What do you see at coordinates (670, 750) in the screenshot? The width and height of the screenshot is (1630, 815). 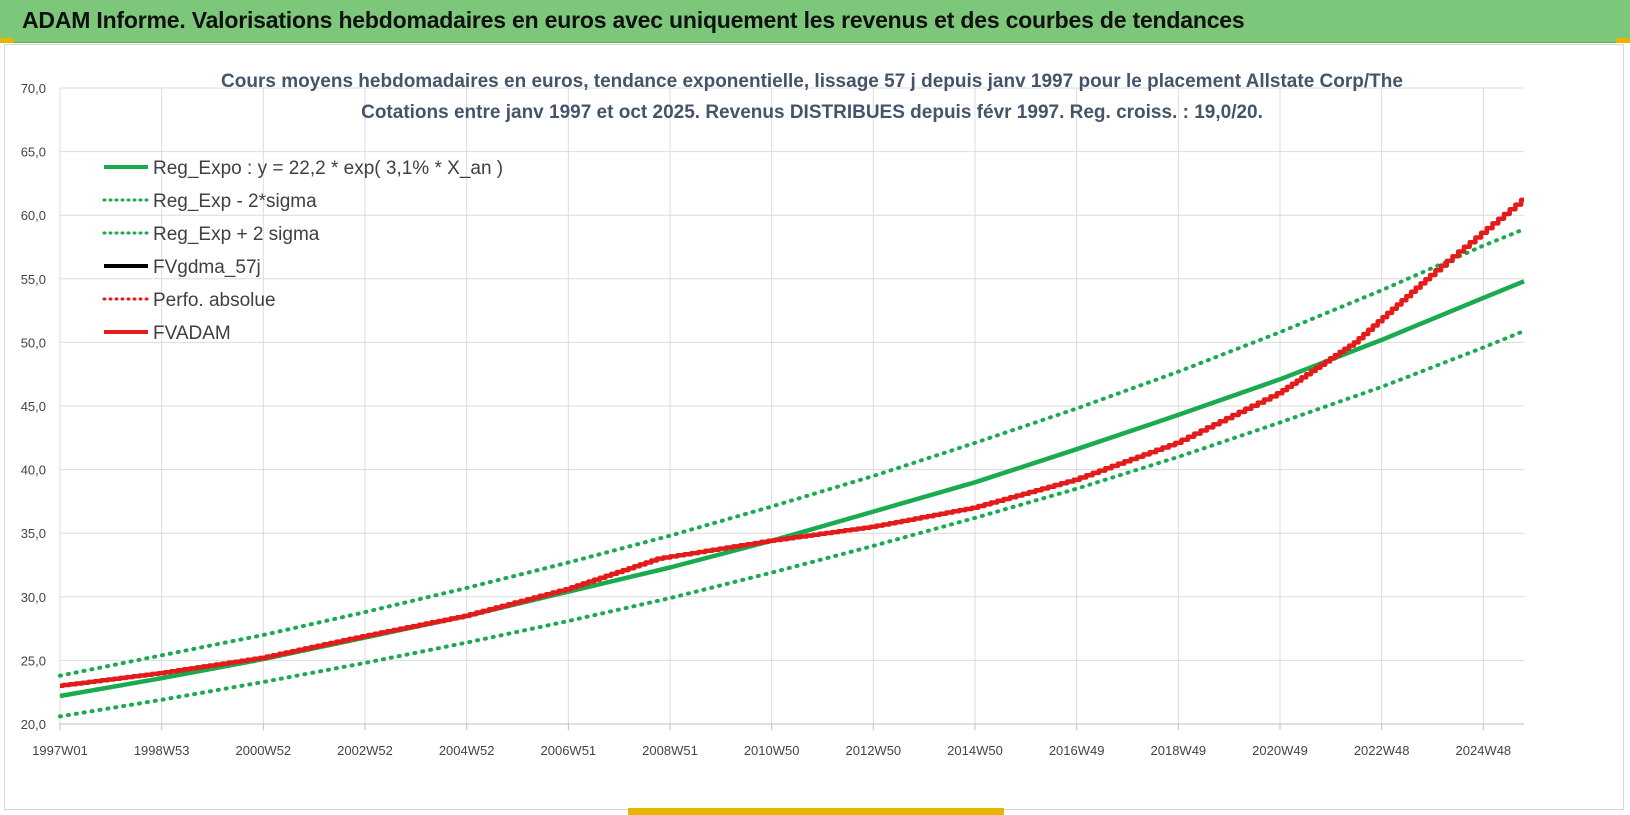 I see `x-tick-label: 2008W51` at bounding box center [670, 750].